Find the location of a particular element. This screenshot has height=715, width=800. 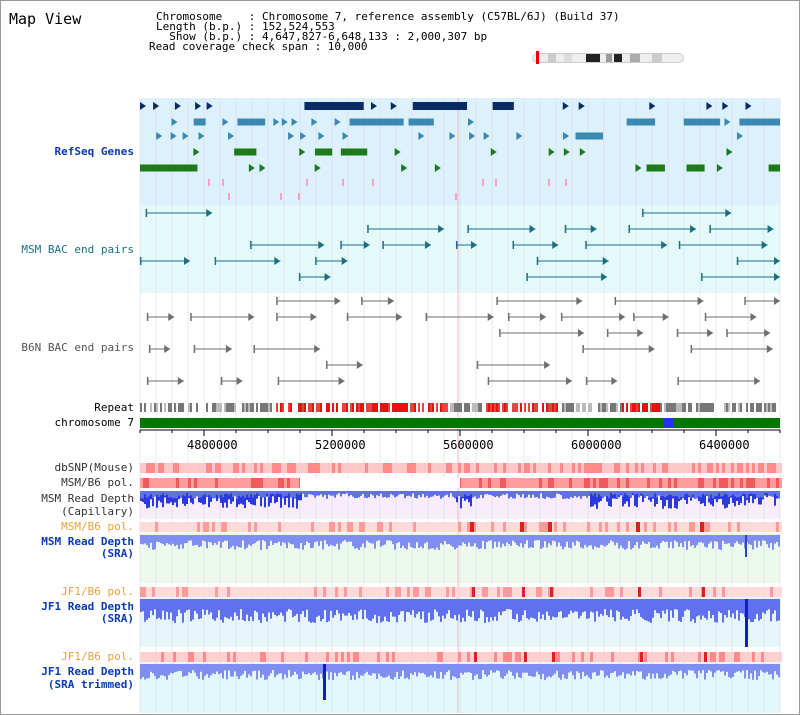

track-label-jf1-b6-pol-a: JF1/B6 pol. is located at coordinates (97, 591).